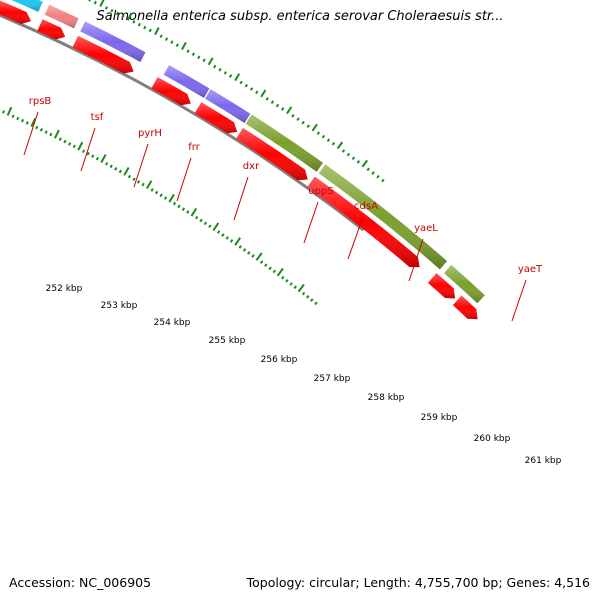  I want to click on gene-label-tsf: tsf, so click(97, 117).